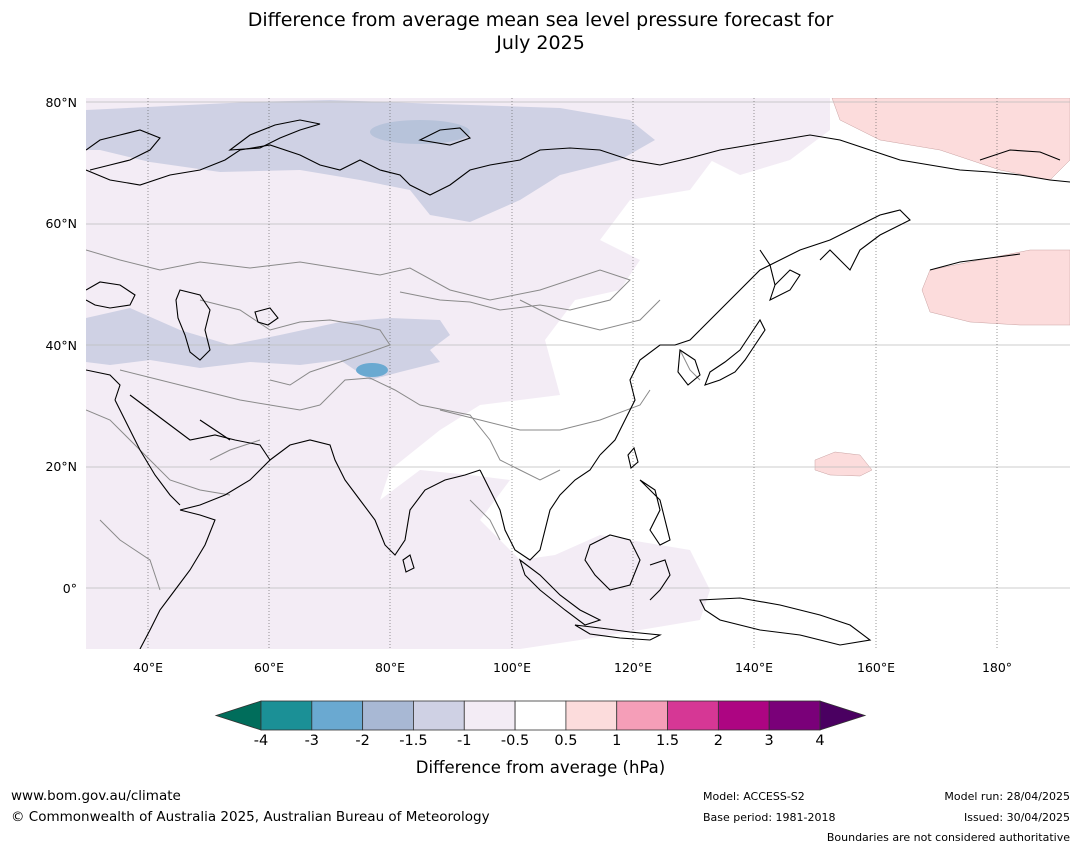 The height and width of the screenshot is (850, 1081). What do you see at coordinates (69, 588) in the screenshot?
I see `lat-label-0: 0°` at bounding box center [69, 588].